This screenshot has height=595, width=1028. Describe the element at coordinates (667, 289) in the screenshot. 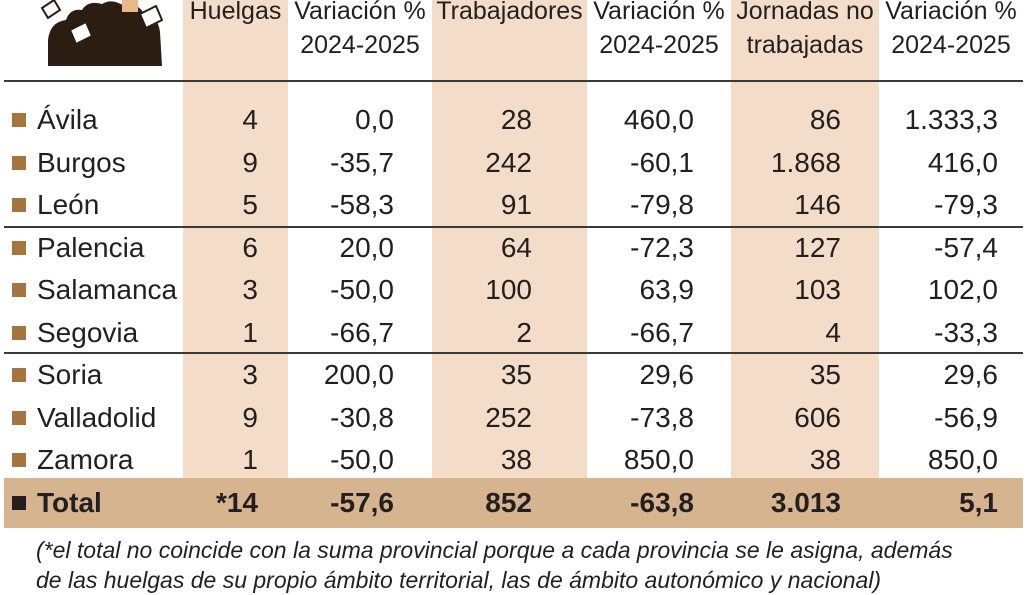

I see `row-var-trabajadores: 63,9` at that location.